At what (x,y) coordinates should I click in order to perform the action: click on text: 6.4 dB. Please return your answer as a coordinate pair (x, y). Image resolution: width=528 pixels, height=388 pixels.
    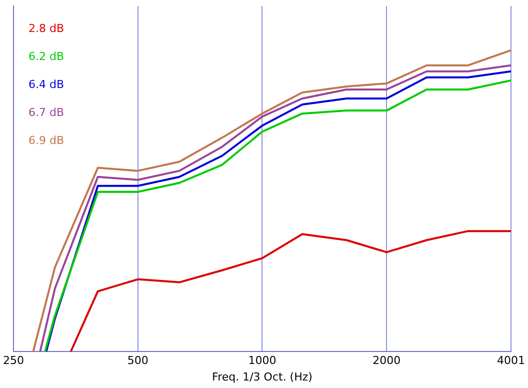
    Looking at the image, I should click on (46, 84).